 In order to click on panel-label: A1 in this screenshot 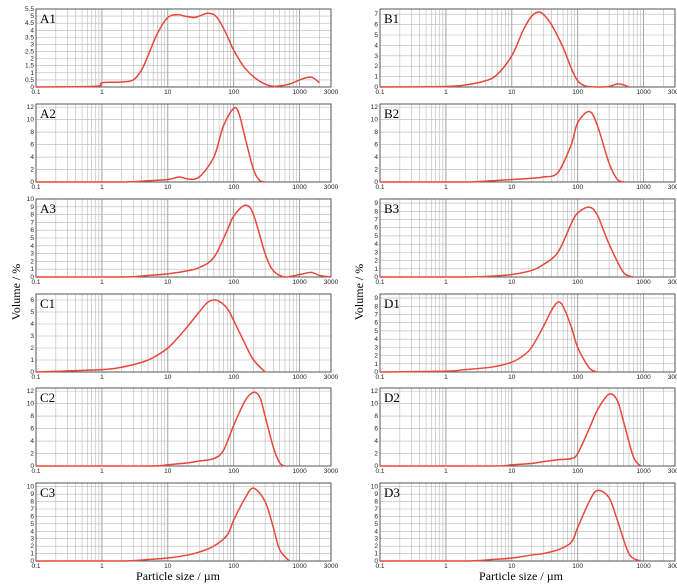, I will do `click(48, 18)`.